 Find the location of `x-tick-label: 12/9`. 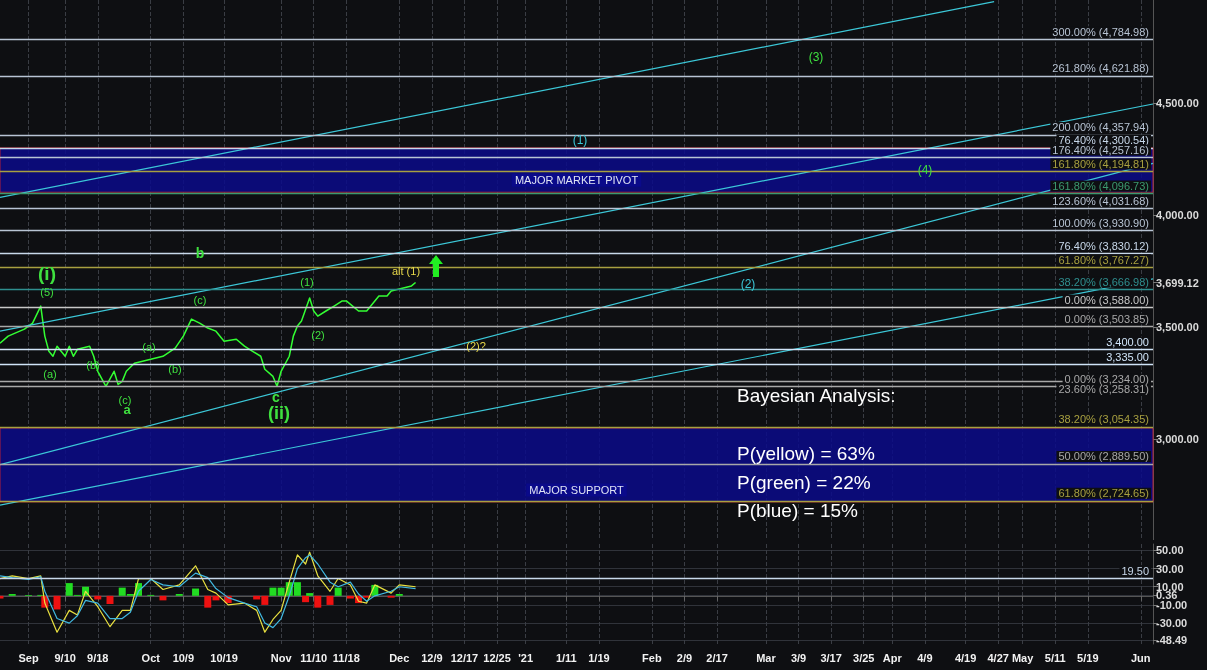

x-tick-label: 12/9 is located at coordinates (432, 657).